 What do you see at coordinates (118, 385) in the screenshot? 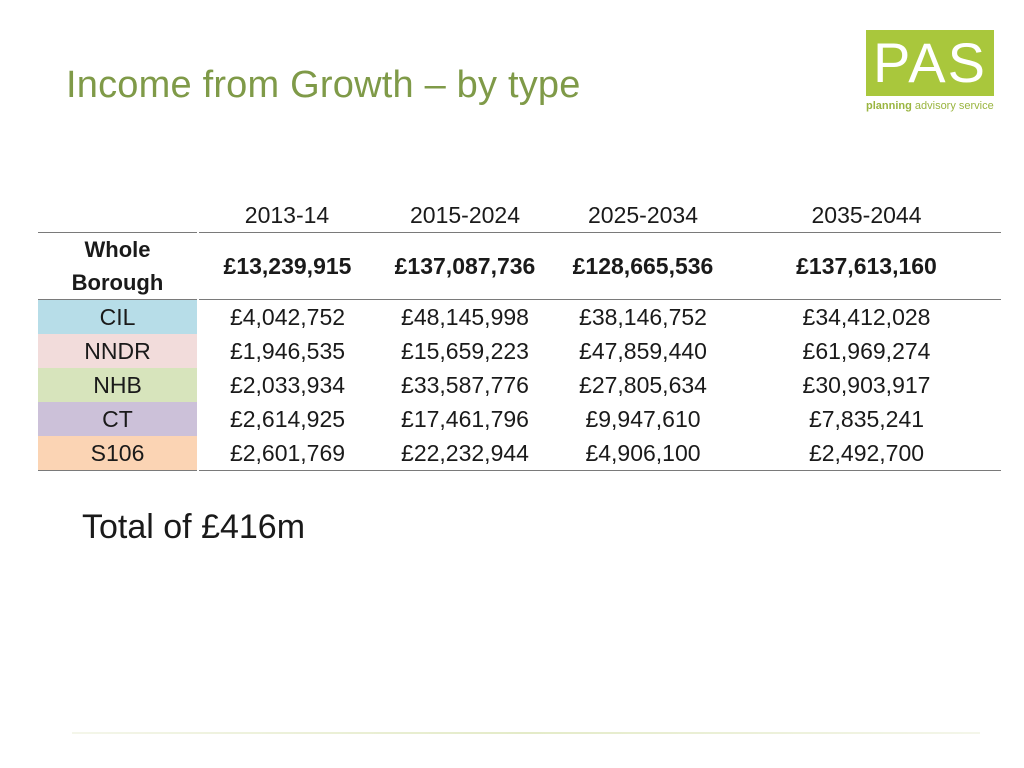
I see `row-label: NHB` at bounding box center [118, 385].